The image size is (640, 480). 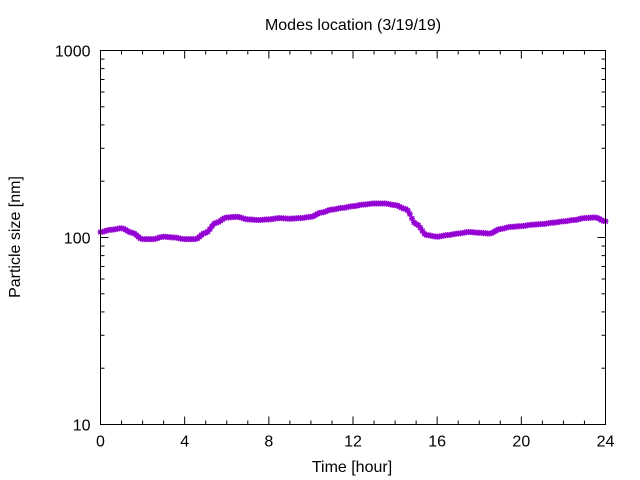 What do you see at coordinates (268, 442) in the screenshot?
I see `x-tick-label: 8` at bounding box center [268, 442].